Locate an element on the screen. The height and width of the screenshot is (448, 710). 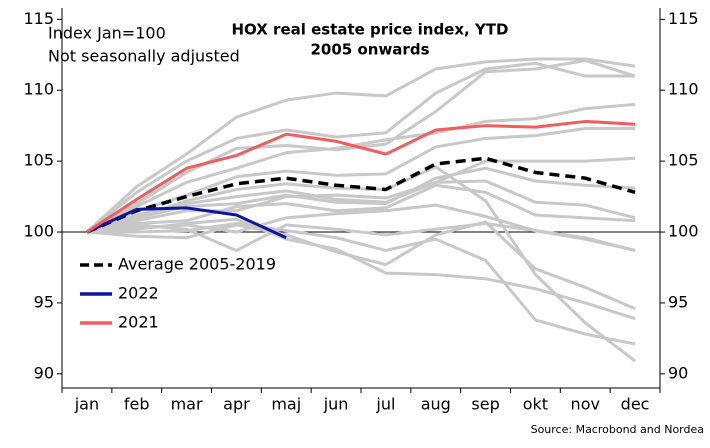
annotation: Index Jan=100 is located at coordinates (107, 33).